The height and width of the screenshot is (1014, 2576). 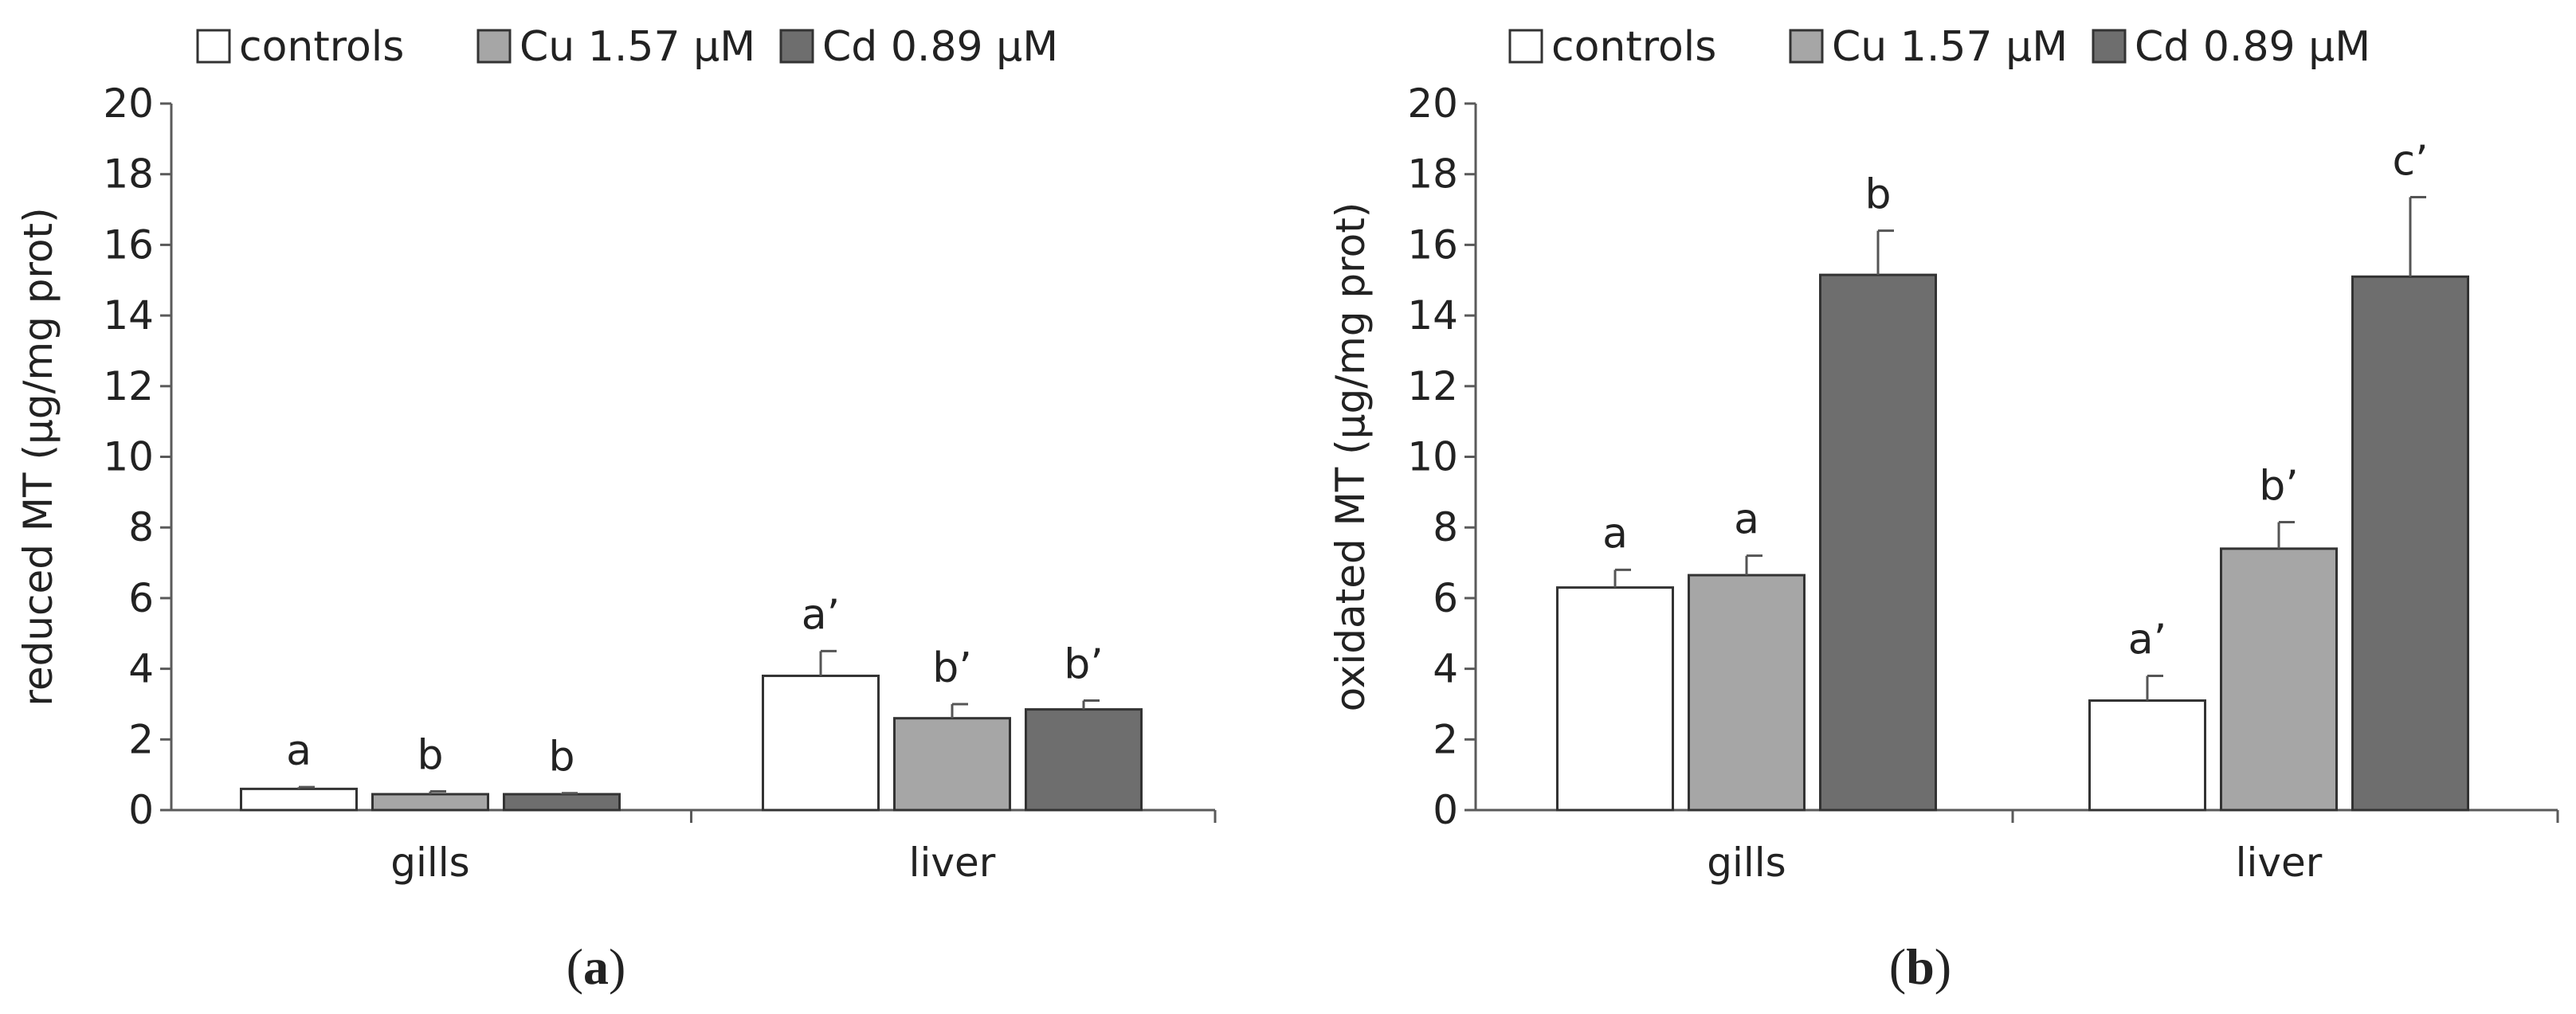 What do you see at coordinates (1084, 665) in the screenshot?
I see `data-label-cd-liver: b’` at bounding box center [1084, 665].